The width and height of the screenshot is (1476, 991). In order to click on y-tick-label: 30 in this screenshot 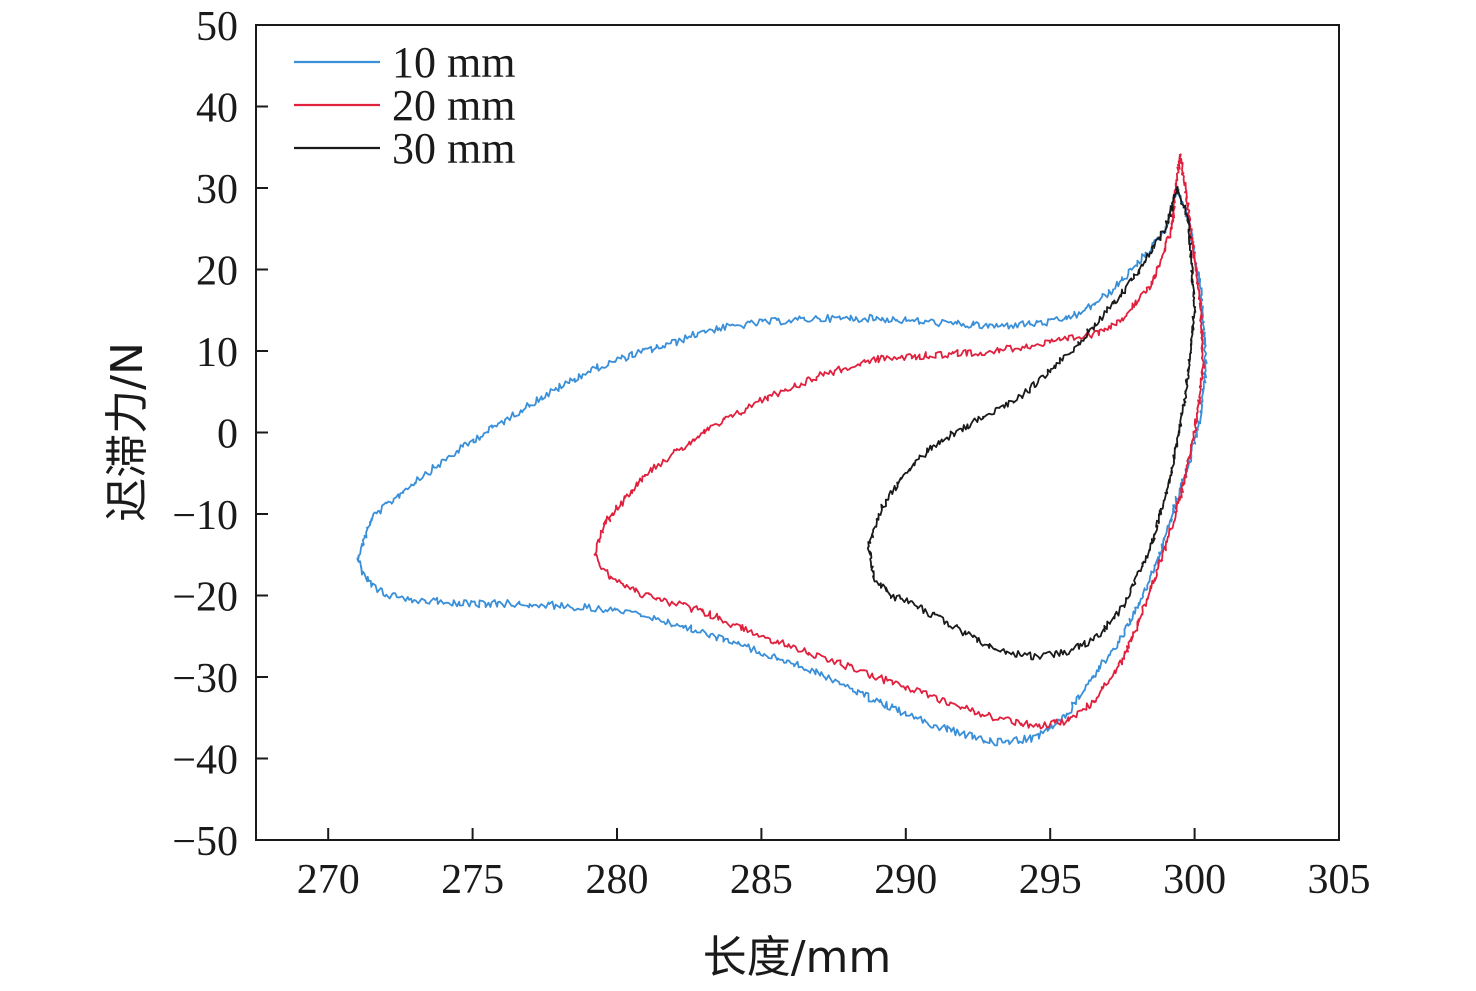, I will do `click(217, 190)`.